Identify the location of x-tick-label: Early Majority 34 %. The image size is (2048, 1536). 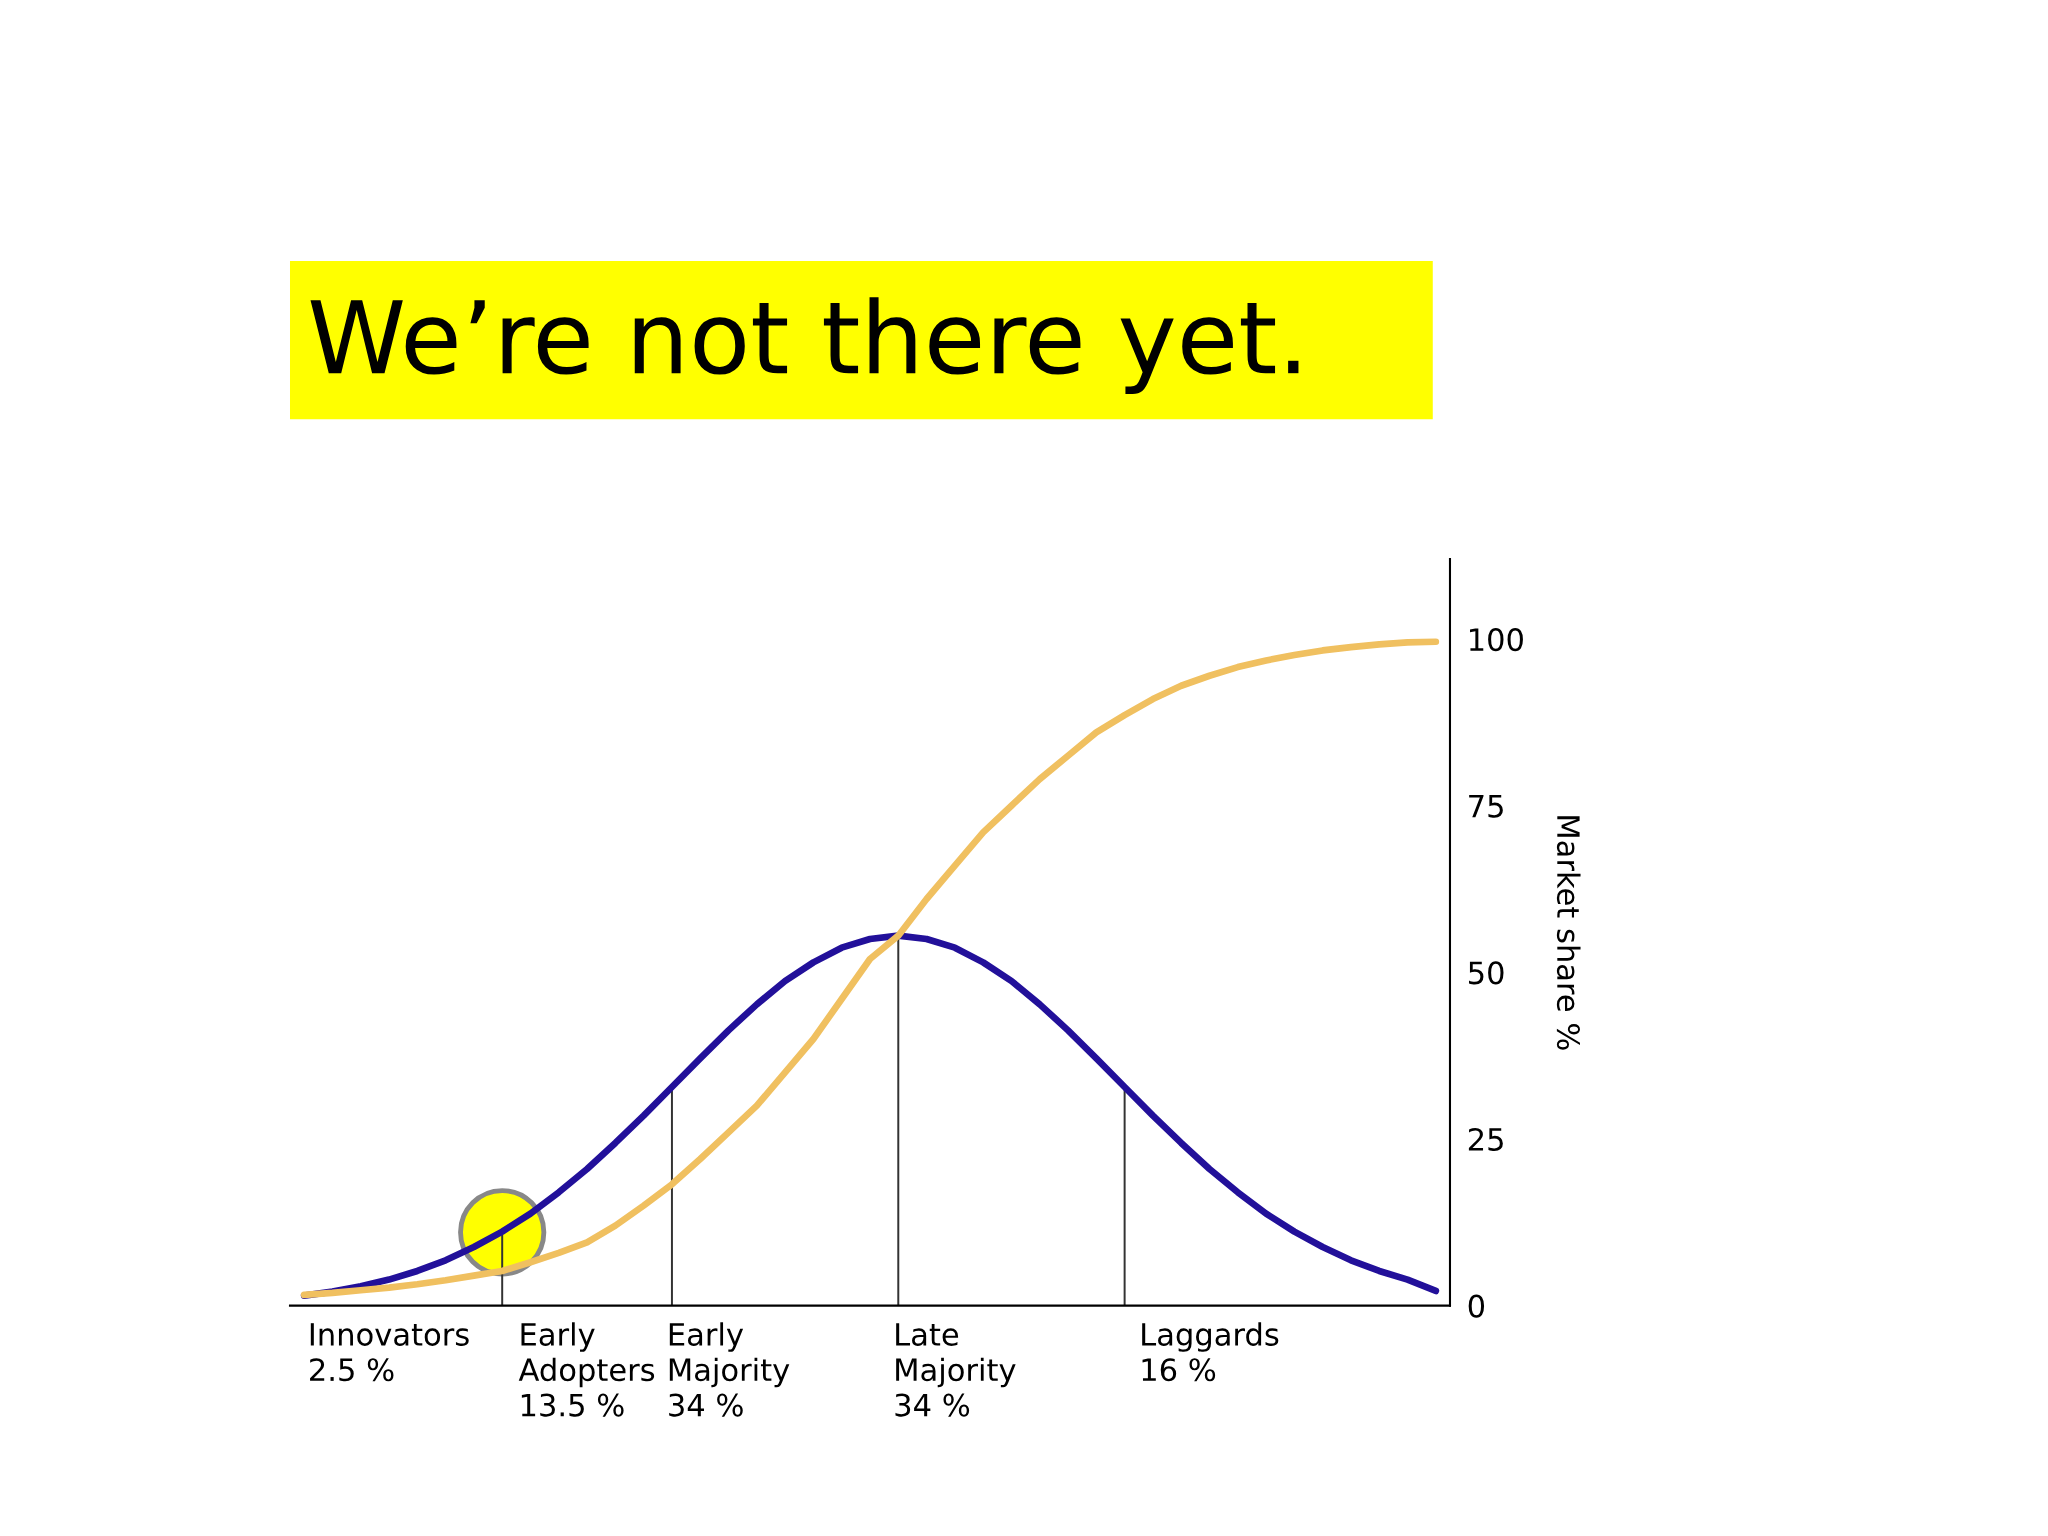
(729, 1369).